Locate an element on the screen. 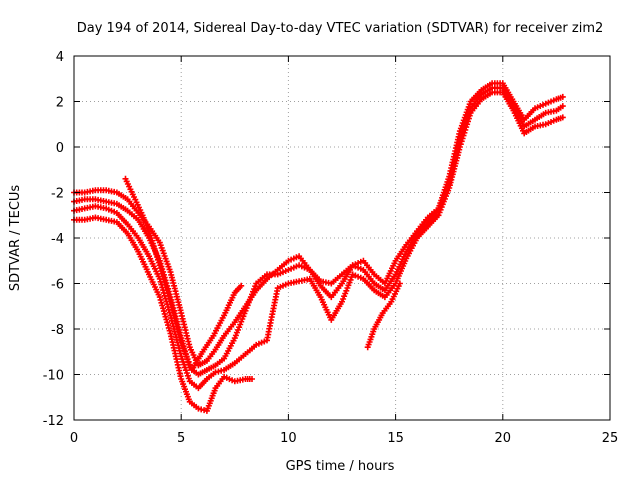 This screenshot has width=640, height=480. y-tick-label: 0 is located at coordinates (60, 148).